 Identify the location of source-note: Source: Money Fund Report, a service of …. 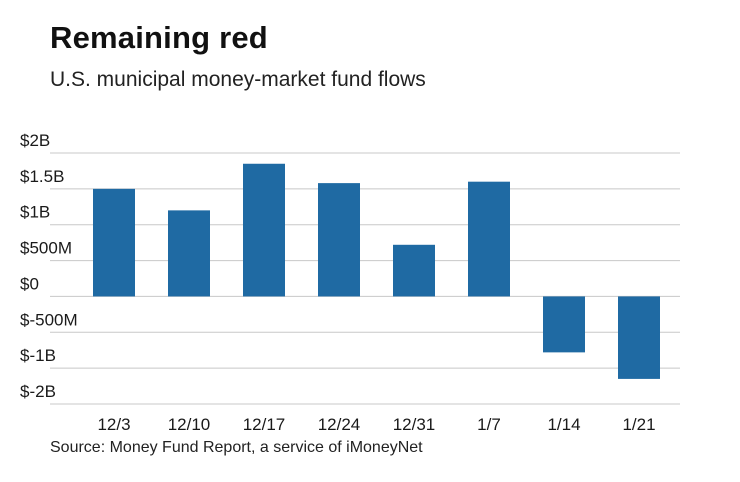
(236, 447).